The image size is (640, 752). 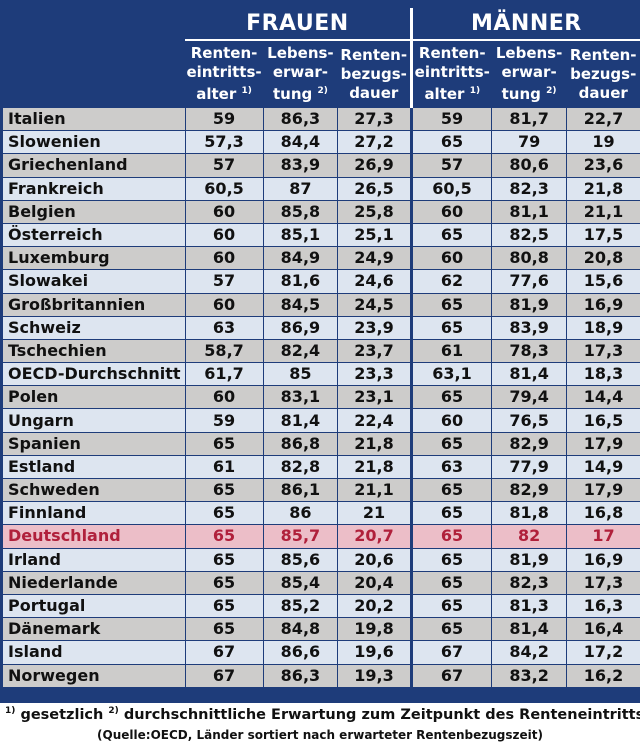 I want to click on table-row: Österreich 60 85,1 25,1 65 82,5 17,5, so click(x=321, y=234).